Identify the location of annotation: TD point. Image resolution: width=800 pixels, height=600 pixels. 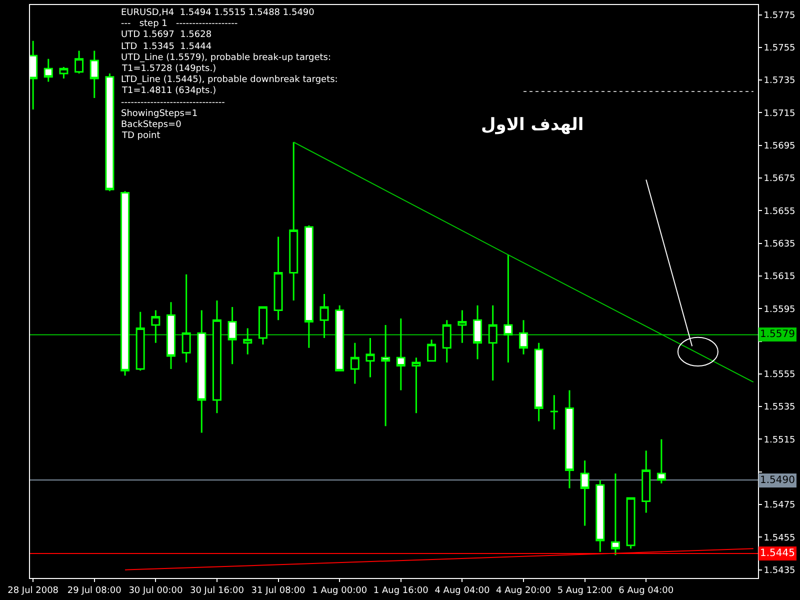
(141, 136).